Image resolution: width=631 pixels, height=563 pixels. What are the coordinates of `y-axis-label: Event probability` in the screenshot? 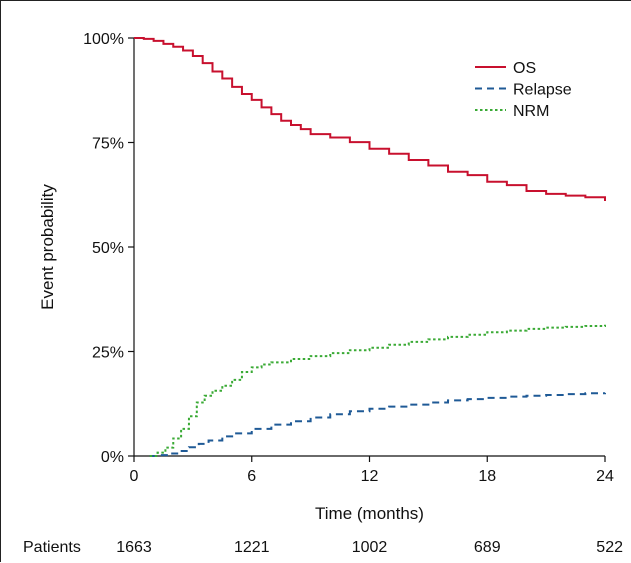 It's located at (47, 247).